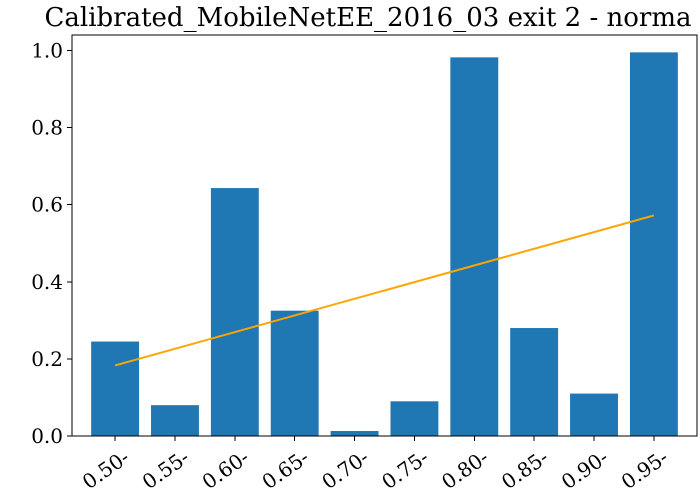  What do you see at coordinates (51, 243) in the screenshot?
I see `y-axis: 0.0 0.2 0.4 0.6 0.8 1.0` at bounding box center [51, 243].